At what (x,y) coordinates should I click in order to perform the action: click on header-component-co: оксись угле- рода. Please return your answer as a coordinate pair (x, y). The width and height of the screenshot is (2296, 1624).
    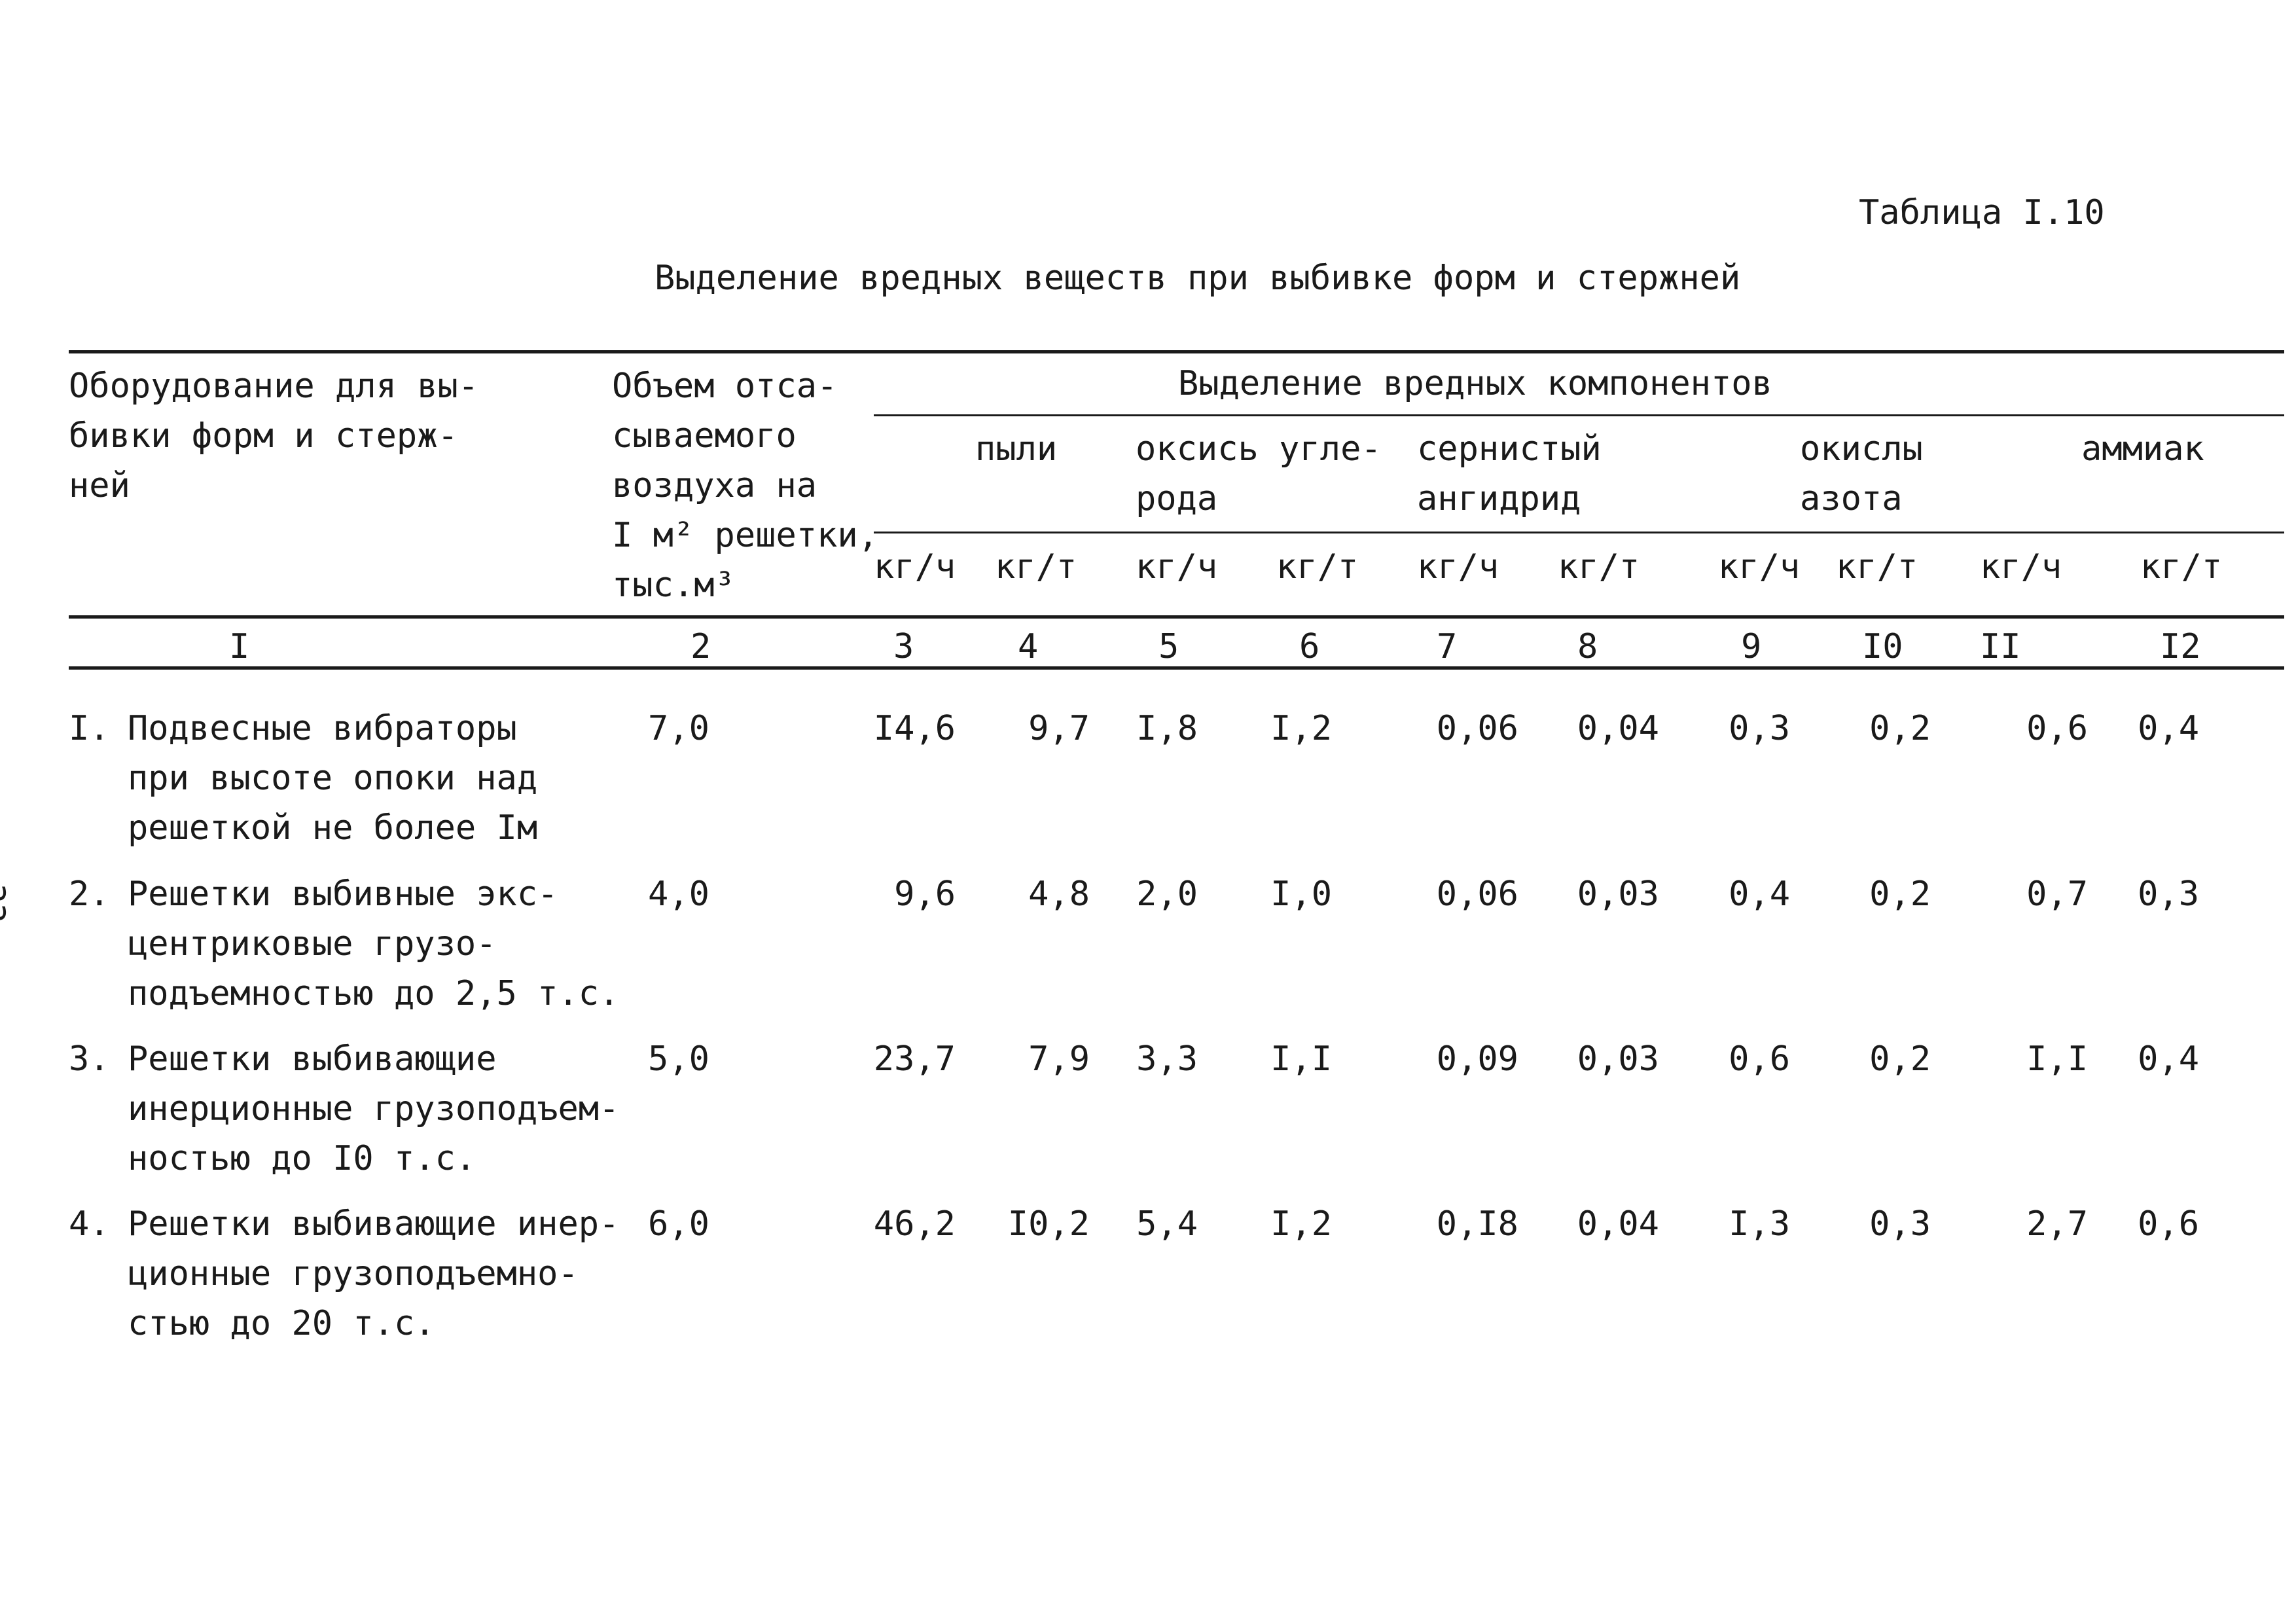
    Looking at the image, I should click on (1259, 473).